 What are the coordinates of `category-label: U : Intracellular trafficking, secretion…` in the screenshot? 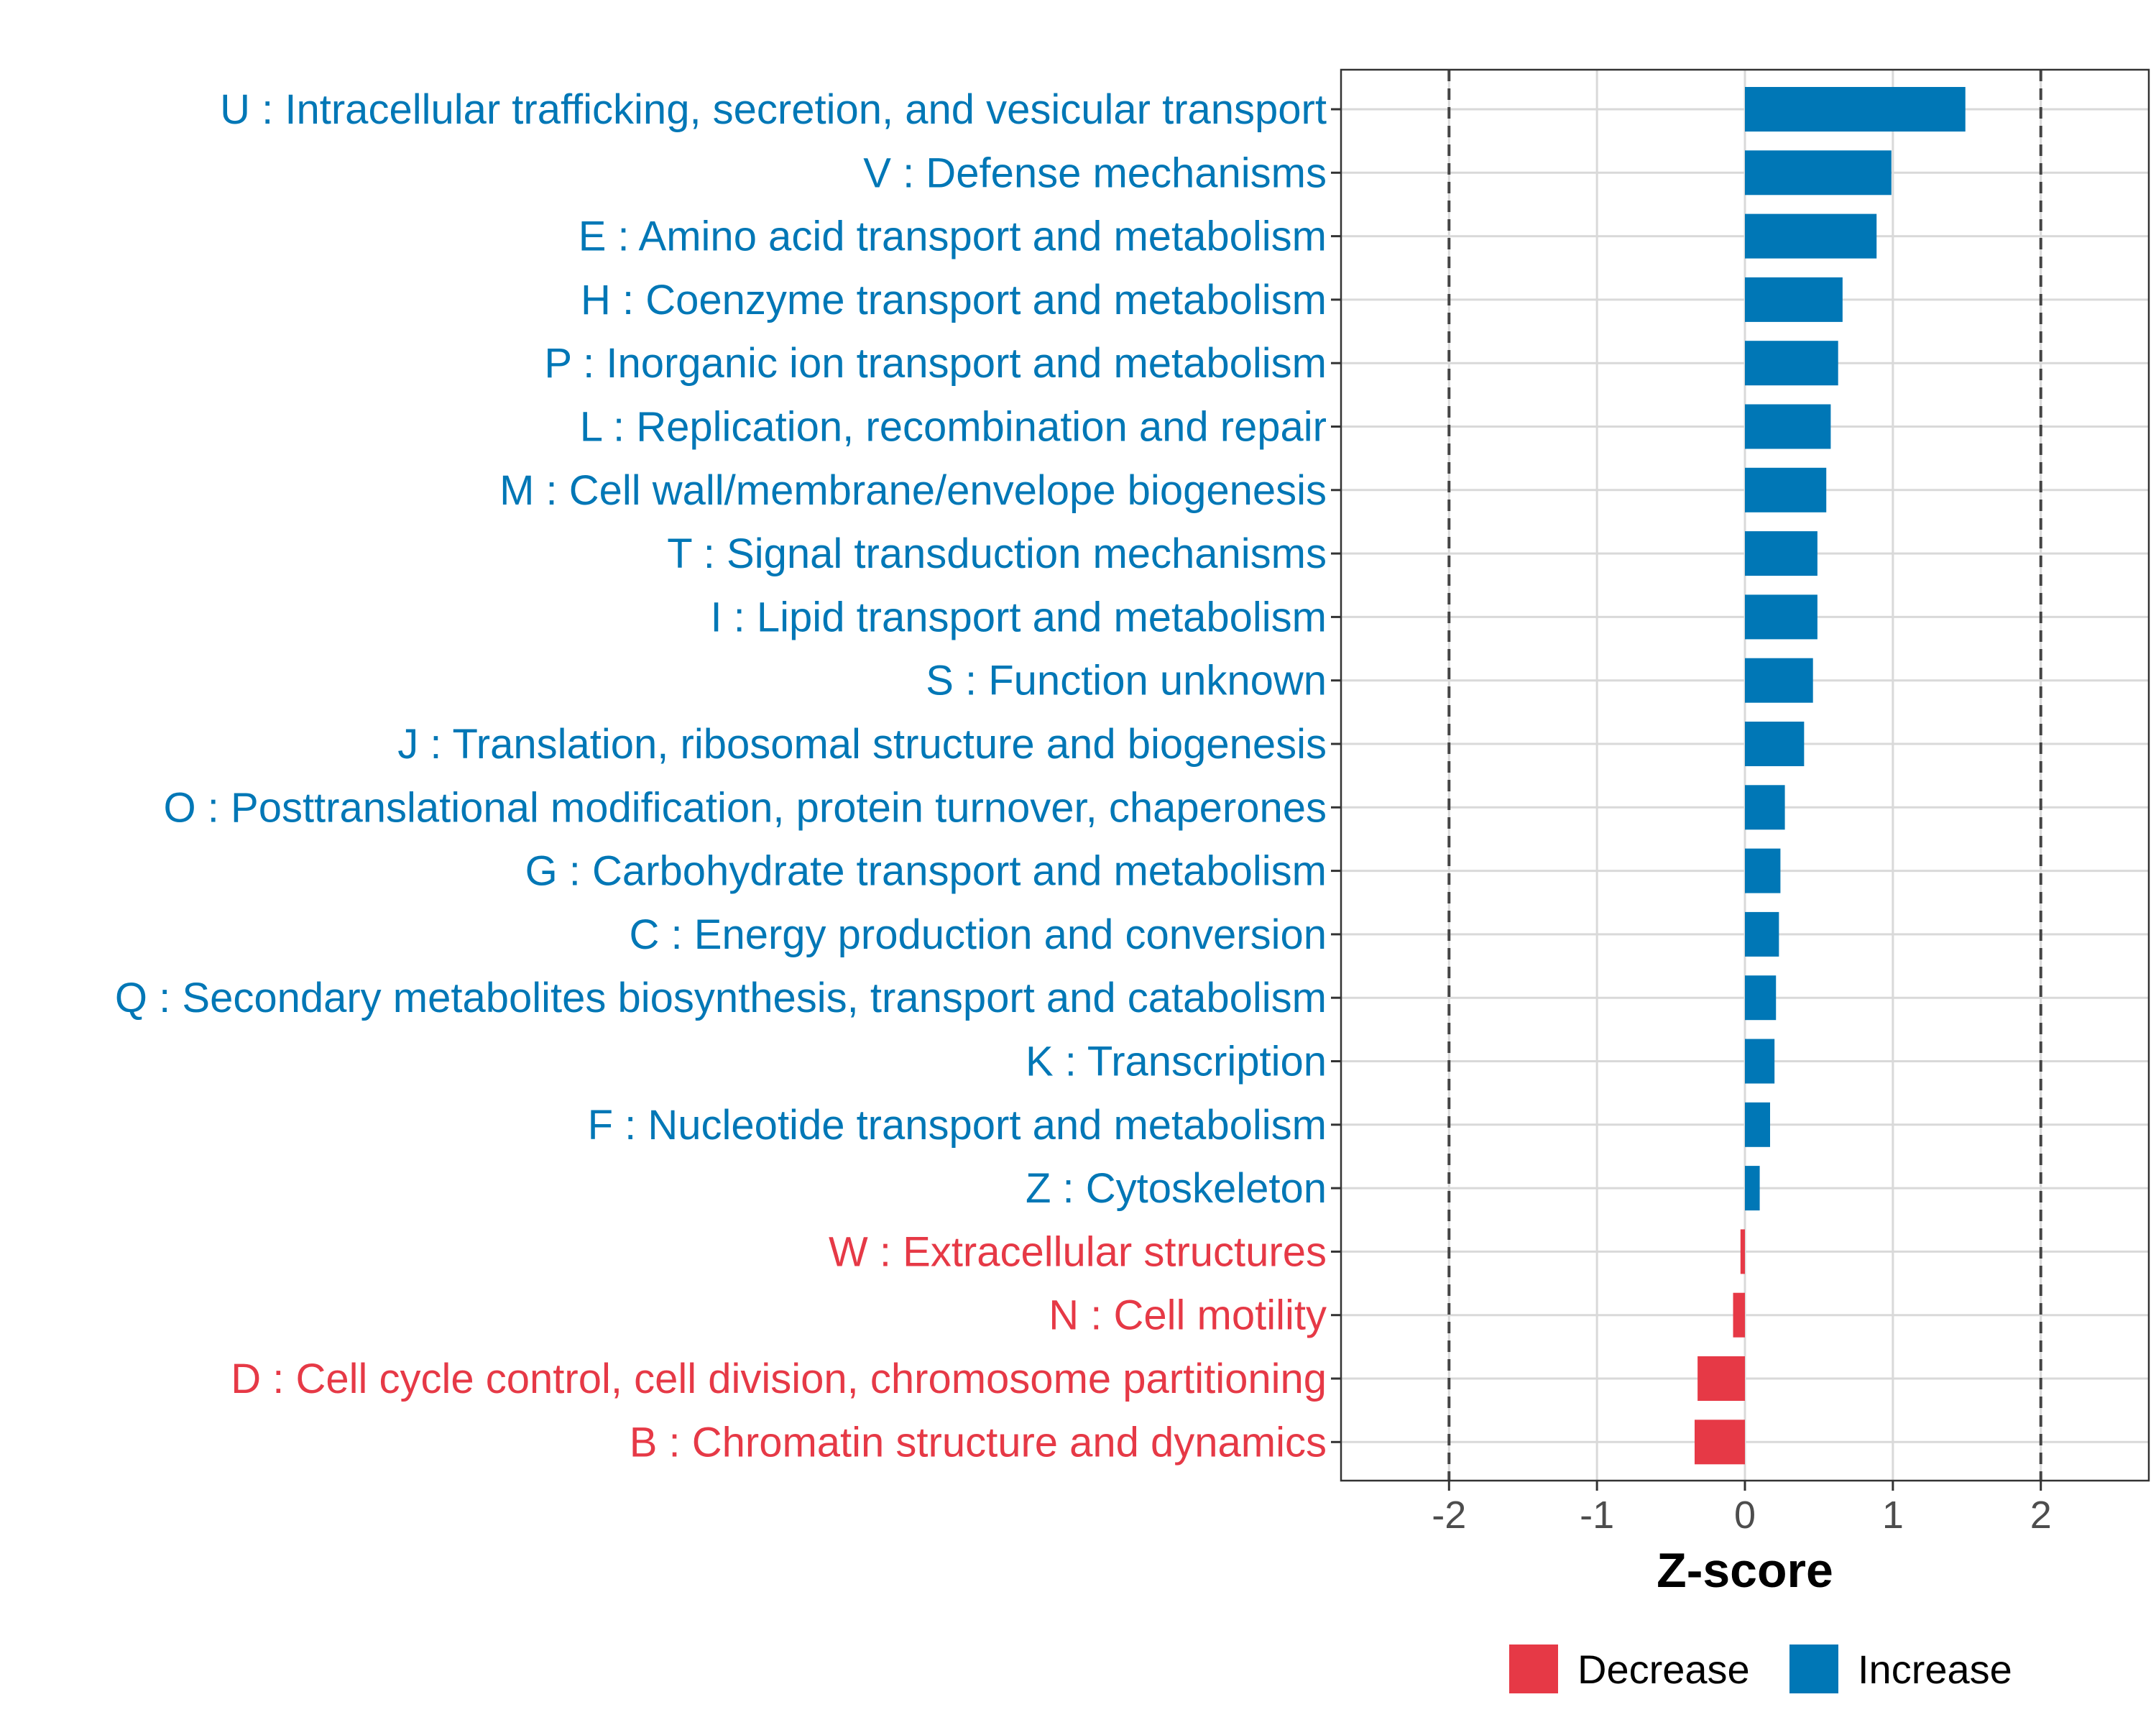 It's located at (774, 109).